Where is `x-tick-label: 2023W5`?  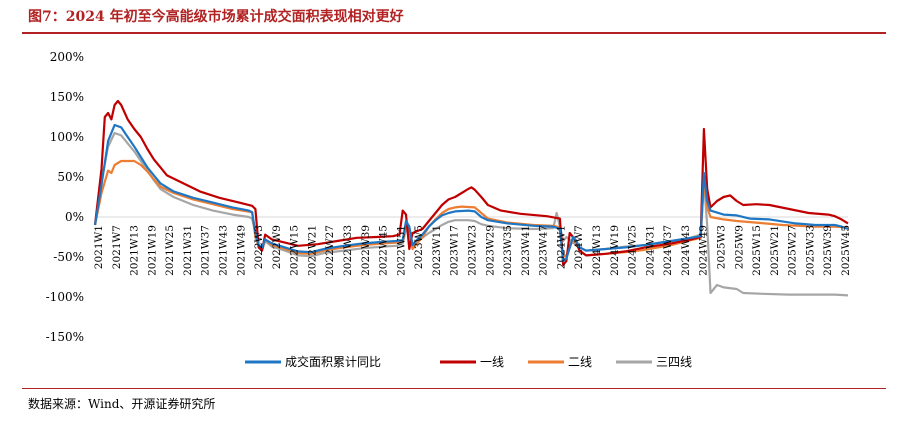
x-tick-label: 2023W5 is located at coordinates (419, 247).